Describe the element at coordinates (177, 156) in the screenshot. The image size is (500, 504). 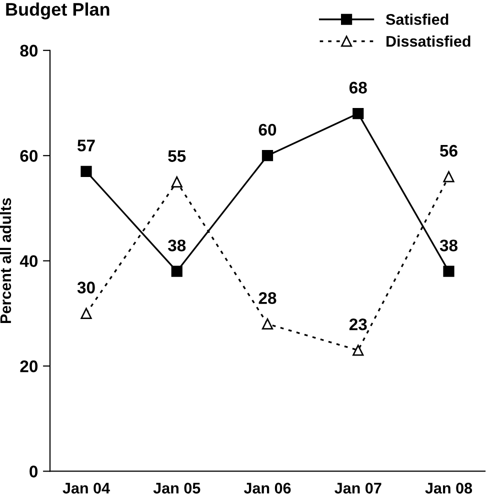
I see `data-label: 55` at that location.